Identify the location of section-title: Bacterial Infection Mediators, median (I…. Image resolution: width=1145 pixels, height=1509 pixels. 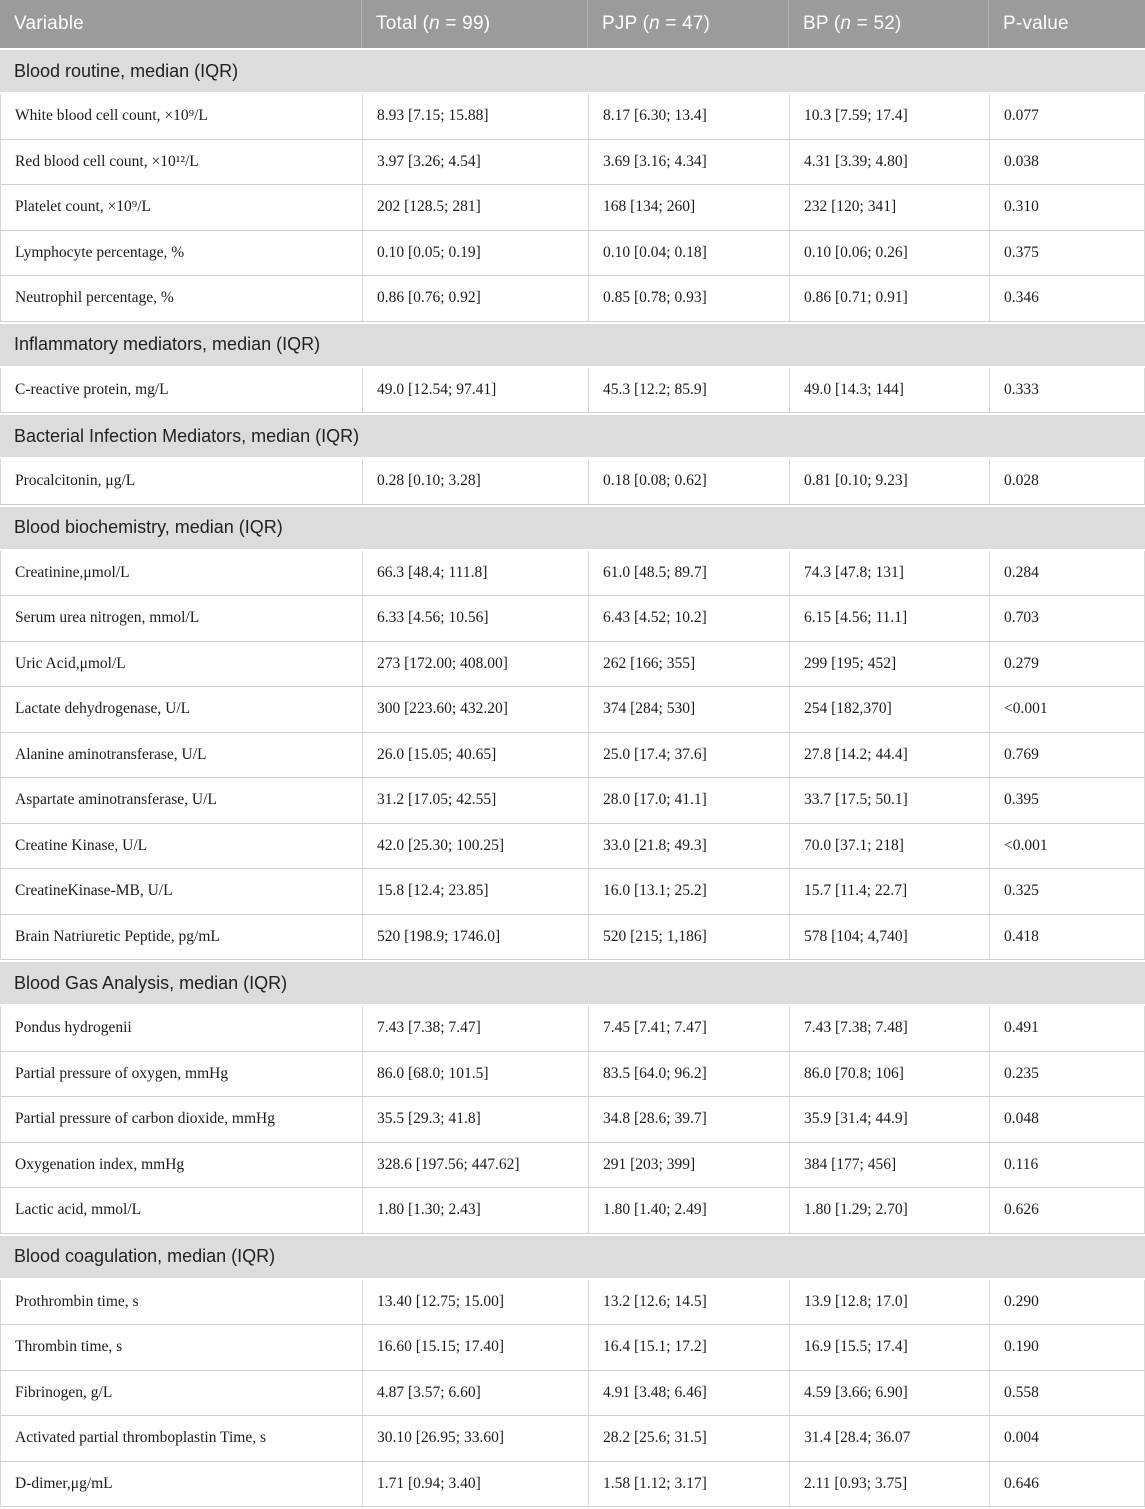
(187, 435).